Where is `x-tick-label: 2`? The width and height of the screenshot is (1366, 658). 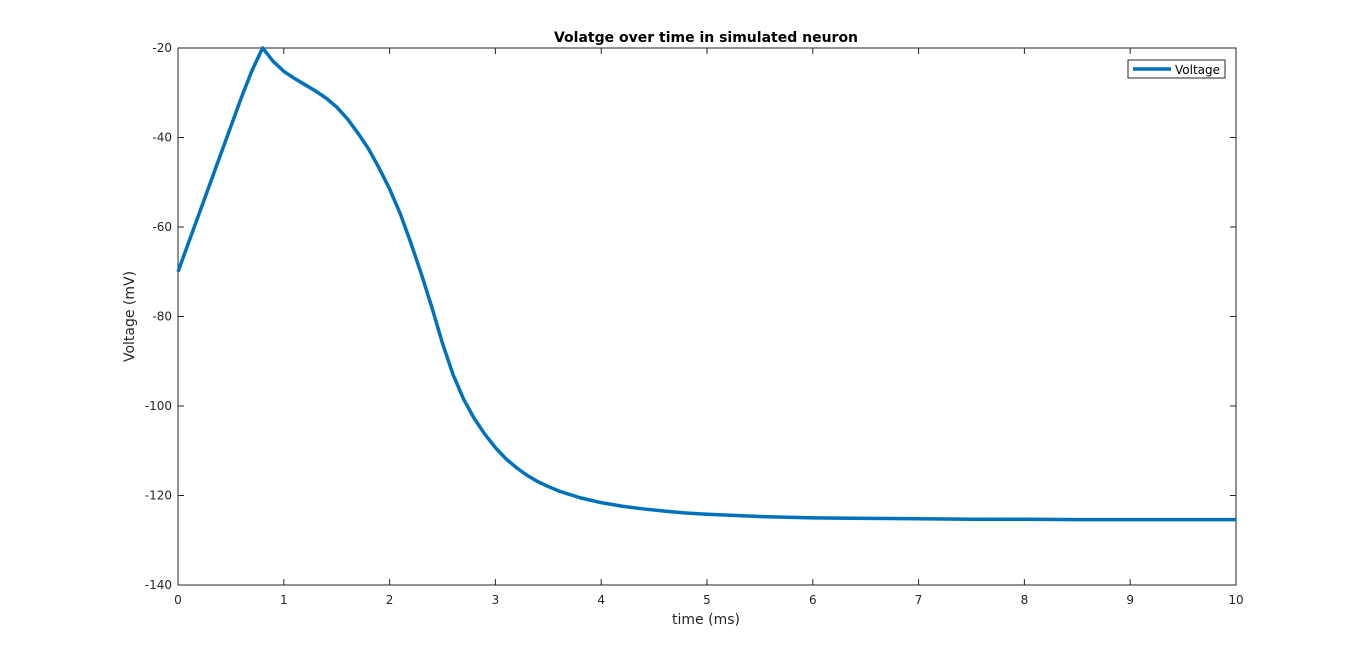
x-tick-label: 2 is located at coordinates (390, 600).